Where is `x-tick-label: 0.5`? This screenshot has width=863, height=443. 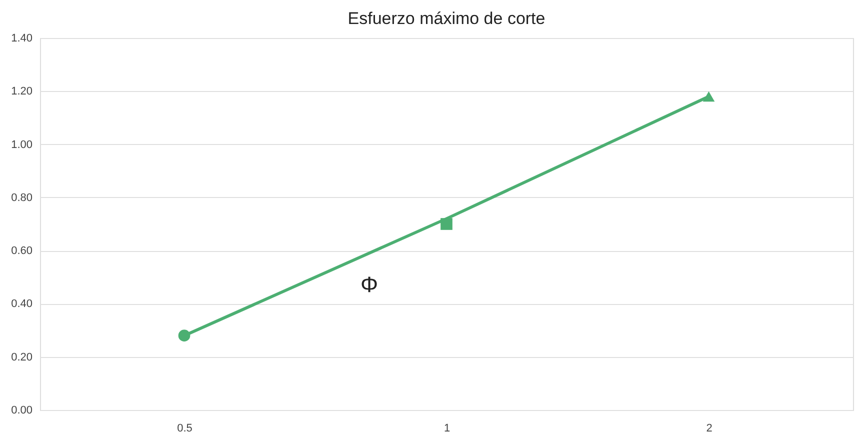
x-tick-label: 0.5 is located at coordinates (184, 428).